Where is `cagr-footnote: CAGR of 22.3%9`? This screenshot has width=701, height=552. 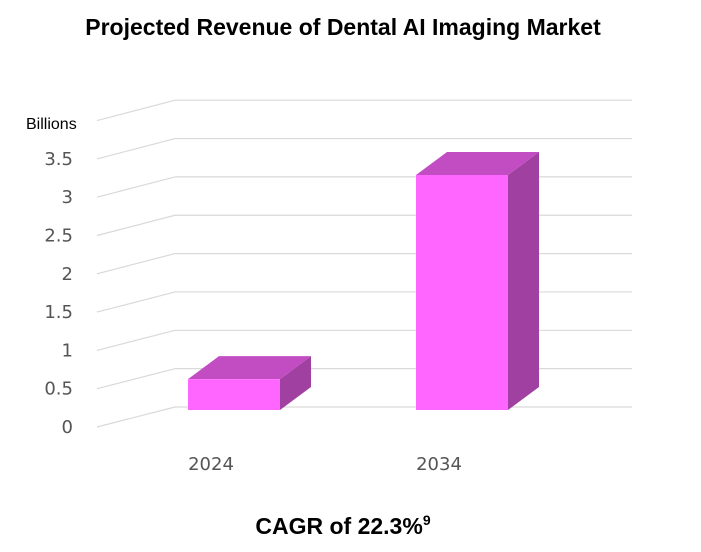 cagr-footnote: CAGR of 22.3%9 is located at coordinates (343, 526).